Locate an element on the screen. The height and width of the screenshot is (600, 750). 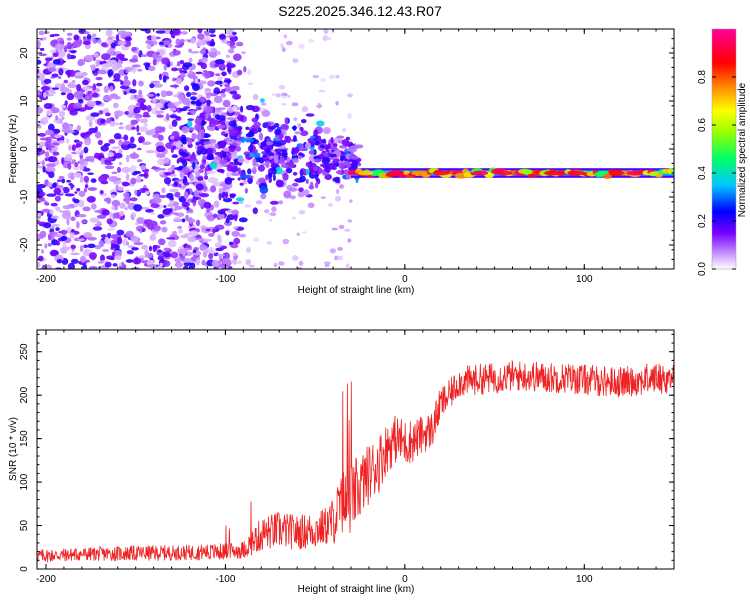
y-tick-label: 0 is located at coordinates (24, 569).